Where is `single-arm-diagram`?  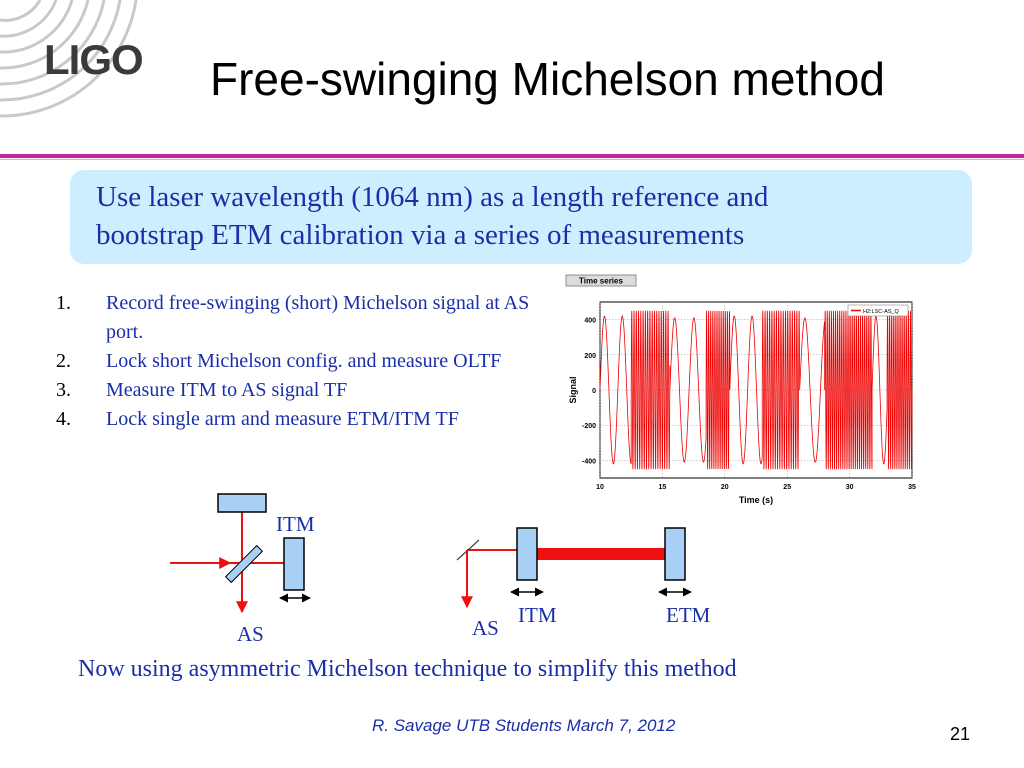
single-arm-diagram is located at coordinates (574, 568).